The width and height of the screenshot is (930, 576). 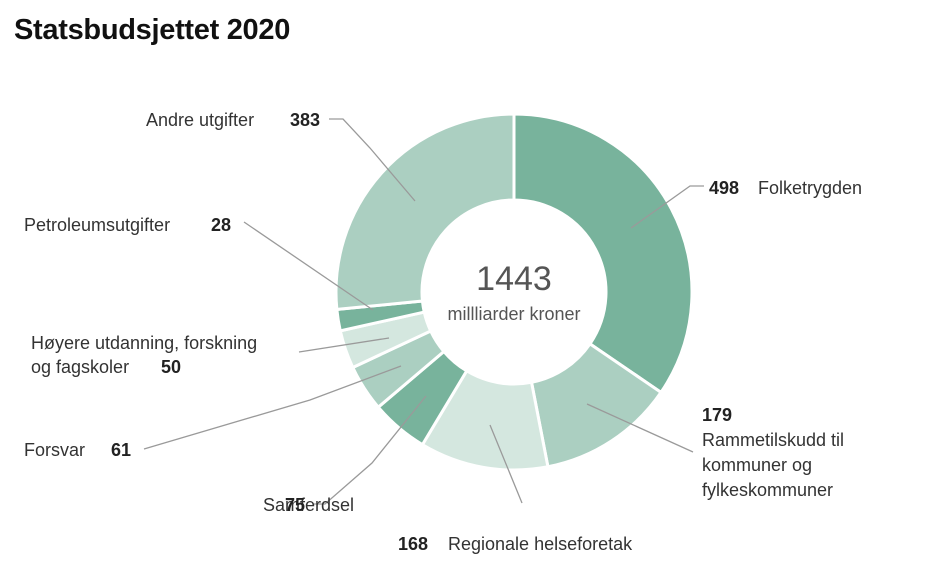 I want to click on slice-andre-utgifter, so click(x=425, y=212).